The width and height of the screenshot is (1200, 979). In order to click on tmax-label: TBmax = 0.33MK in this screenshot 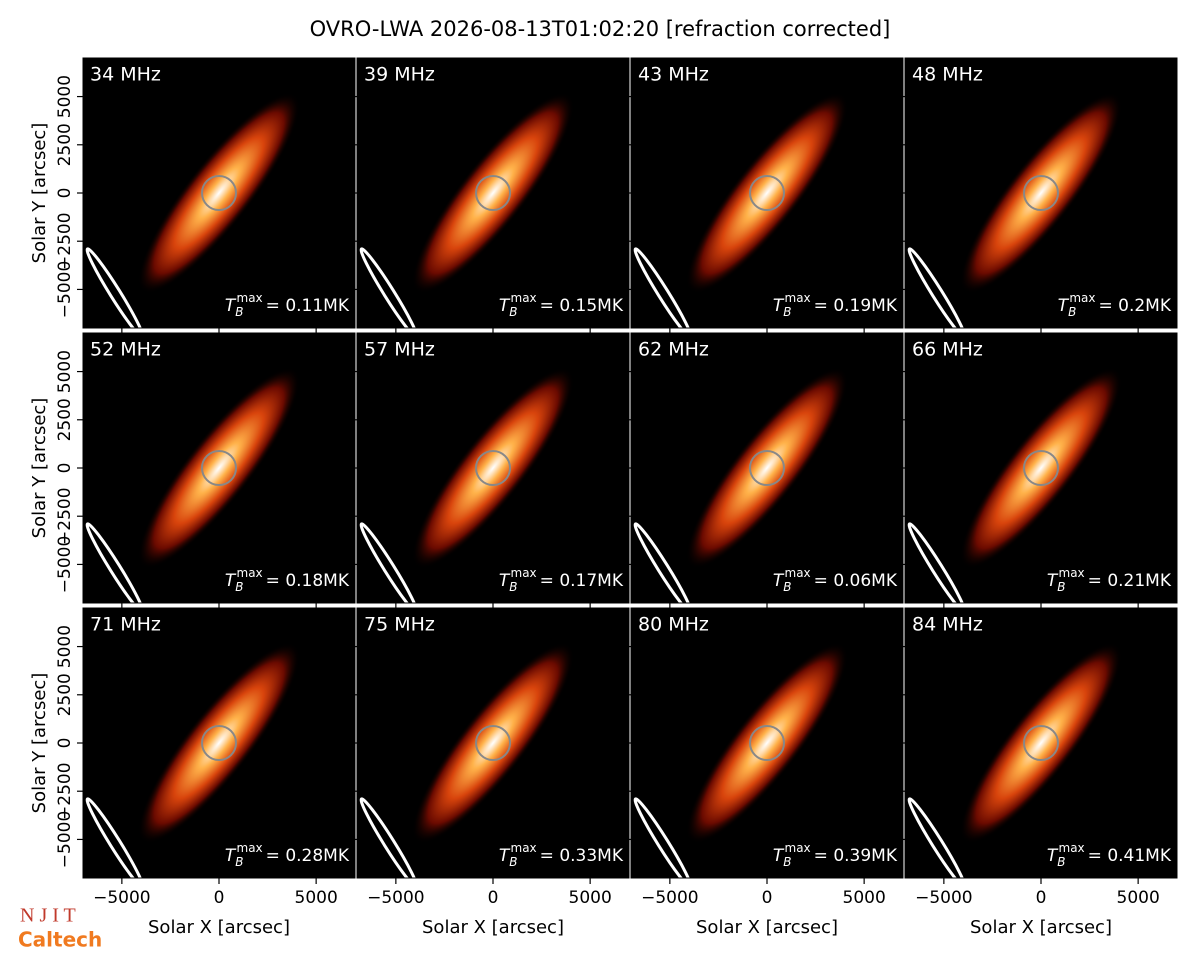, I will do `click(561, 855)`.